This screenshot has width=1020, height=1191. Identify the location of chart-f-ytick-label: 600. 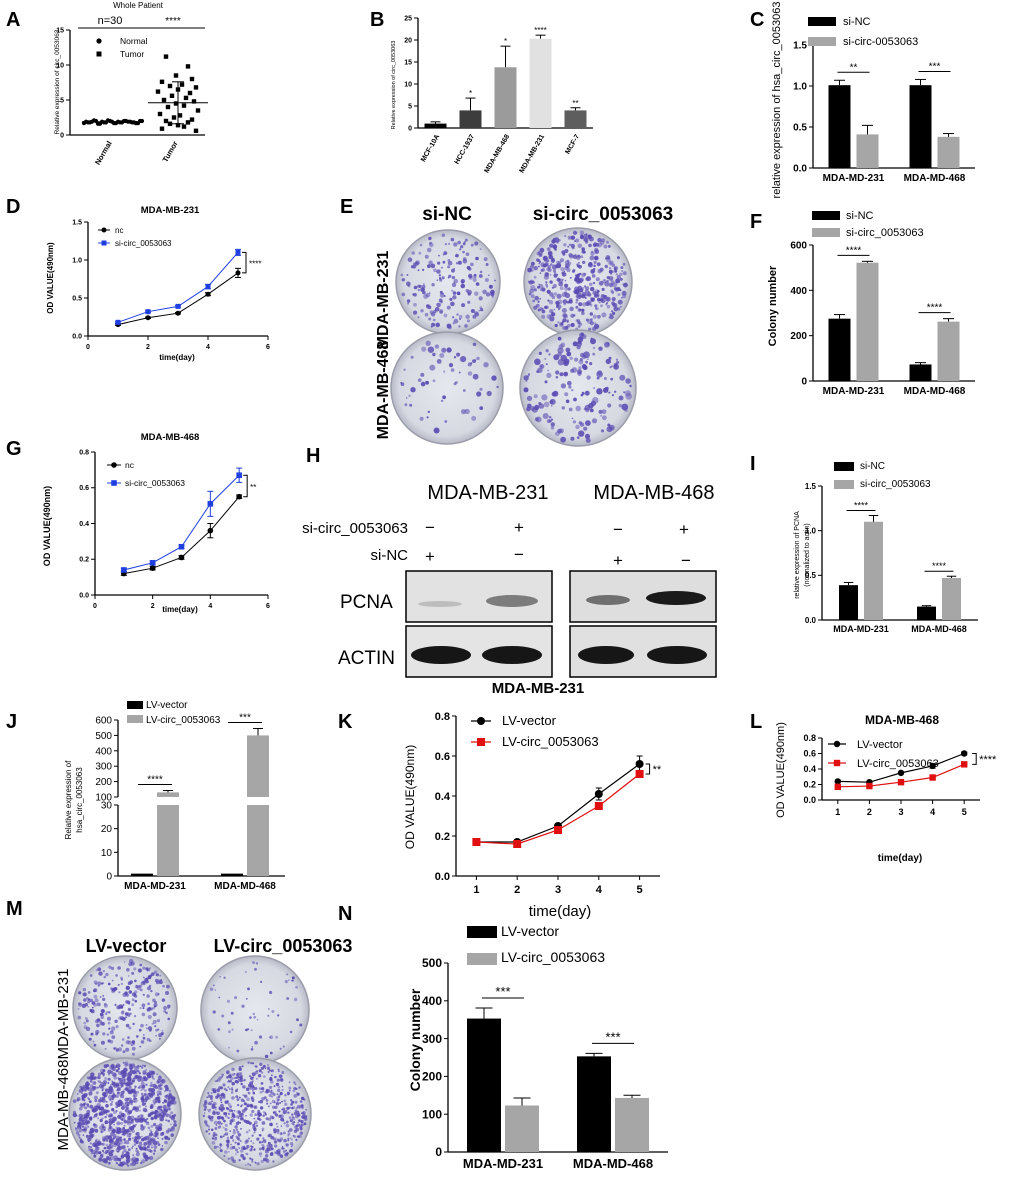
(798, 246).